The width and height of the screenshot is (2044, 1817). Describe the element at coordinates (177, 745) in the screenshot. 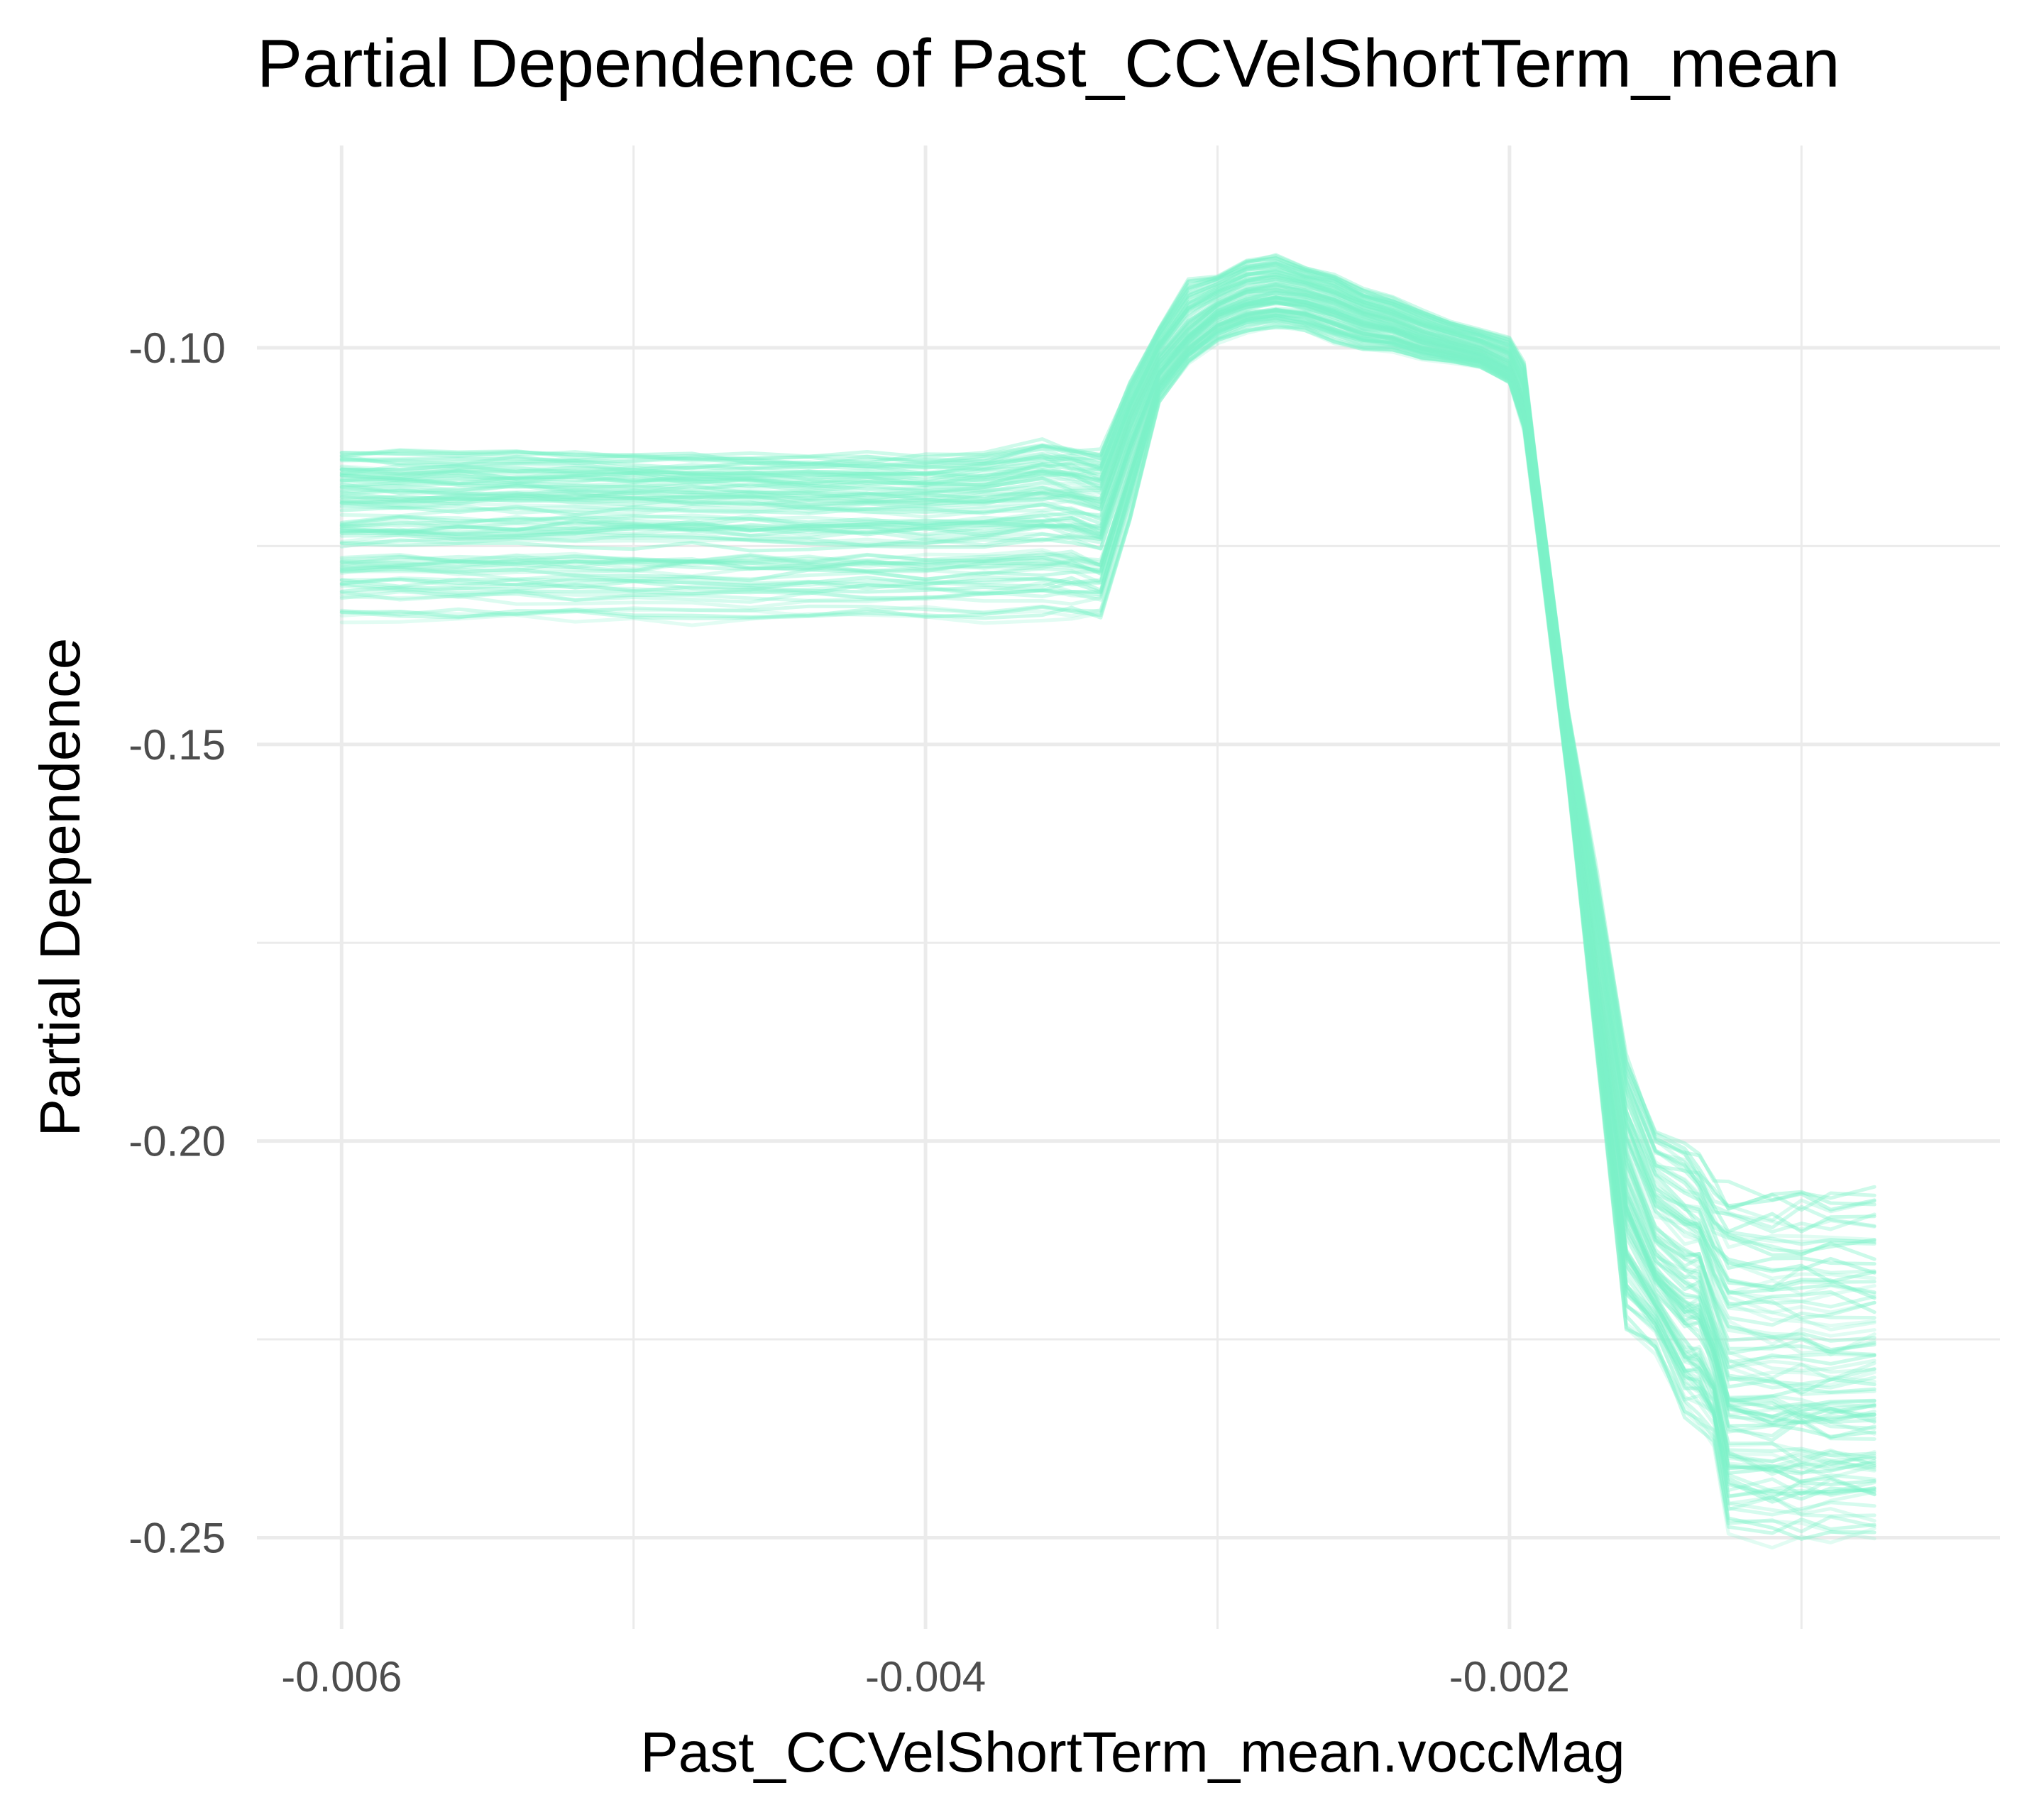

I see `y-tick-label: -0.15` at that location.